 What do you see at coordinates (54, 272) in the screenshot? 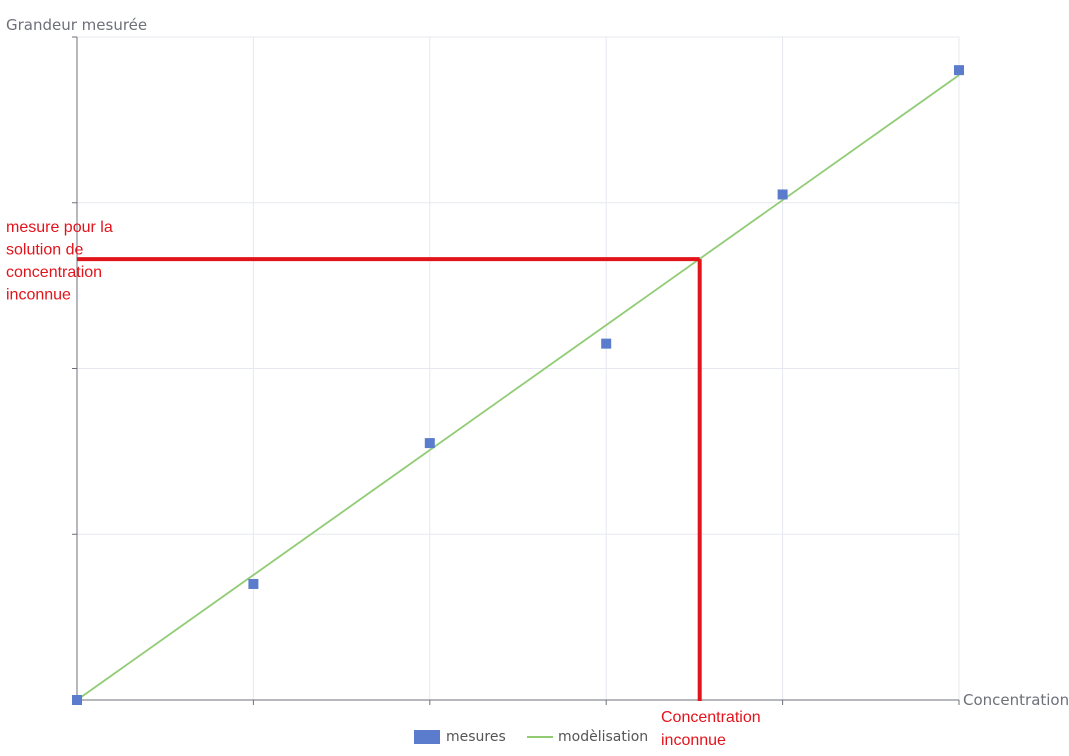
I see `annotation-line: concentration` at bounding box center [54, 272].